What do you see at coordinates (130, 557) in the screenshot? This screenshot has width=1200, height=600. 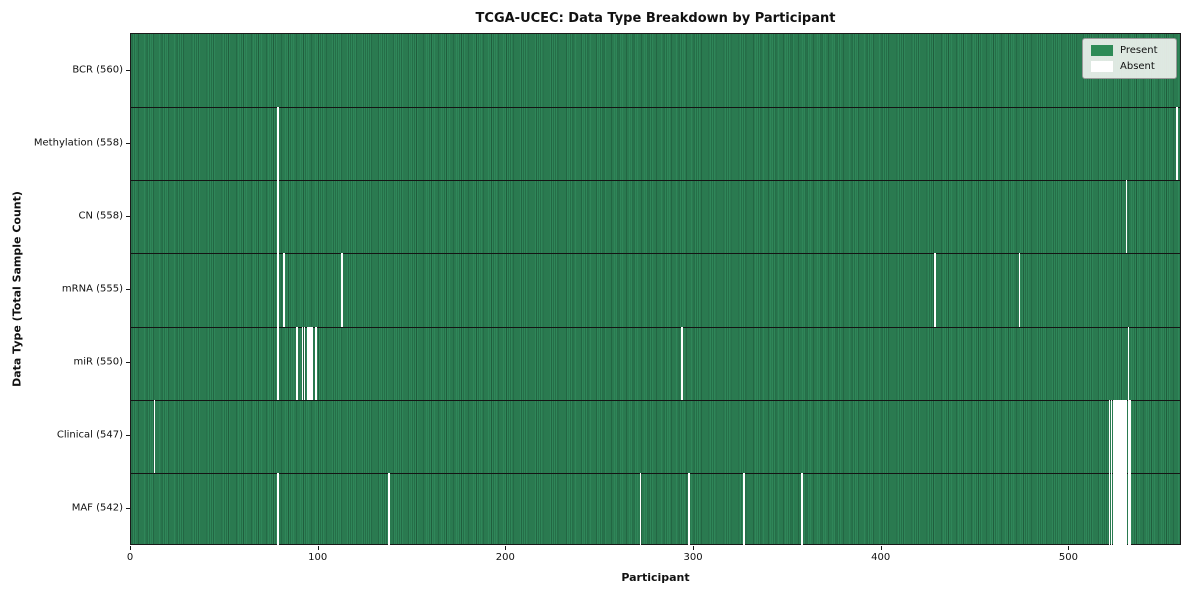 I see `x-tick-label: 0` at bounding box center [130, 557].